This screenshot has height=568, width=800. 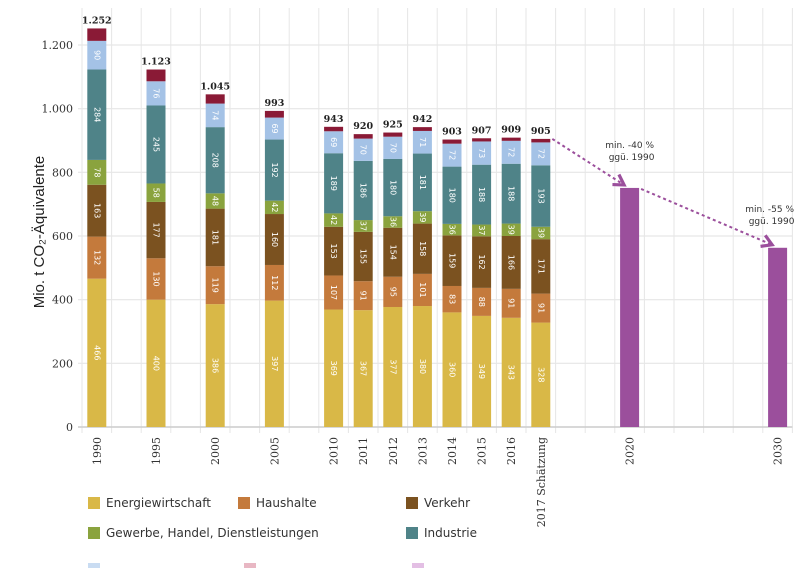 I want to click on segment-value-label: 377, so click(x=392, y=366).